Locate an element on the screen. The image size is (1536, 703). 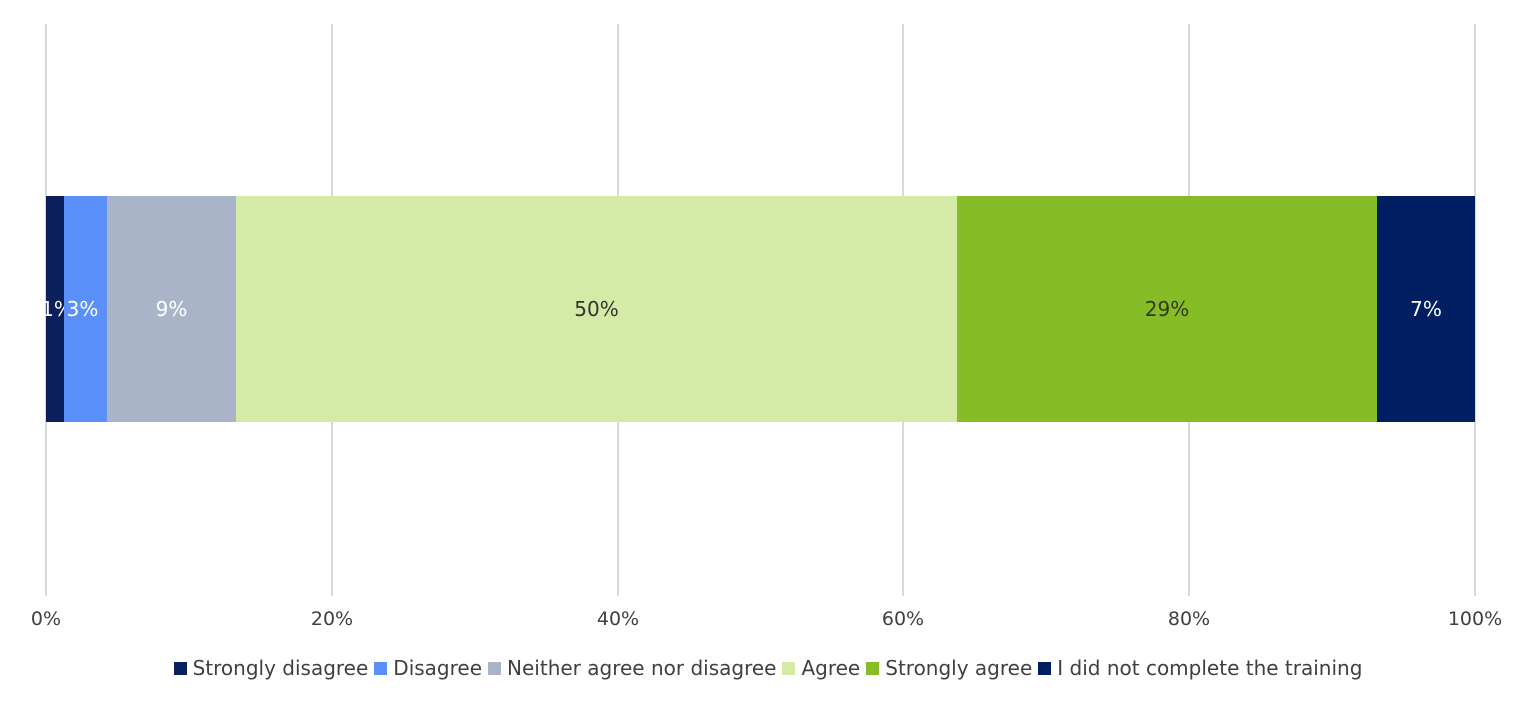
x-tick-20: 20% is located at coordinates (332, 619).